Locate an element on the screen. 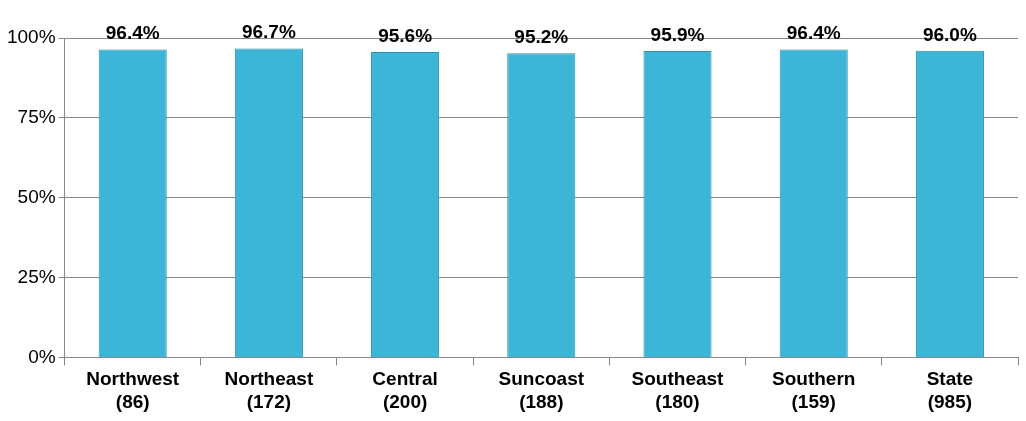 This screenshot has width=1026, height=421. data-label: 95.6% is located at coordinates (405, 35).